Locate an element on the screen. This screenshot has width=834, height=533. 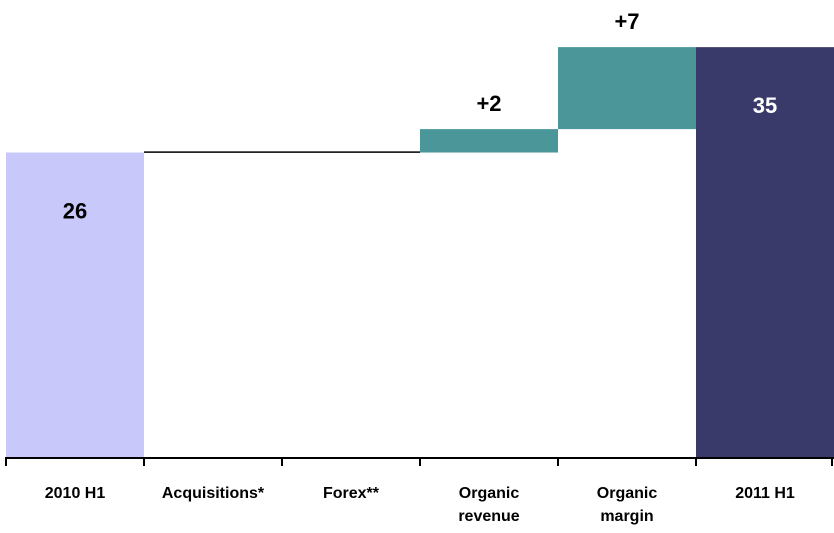
data-label: 26 is located at coordinates (75, 210).